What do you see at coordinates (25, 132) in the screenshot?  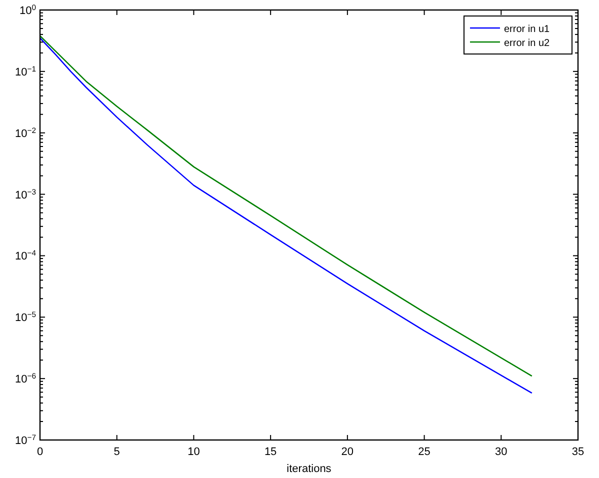 I see `y-tick-label: 10$^{−2}$` at bounding box center [25, 132].